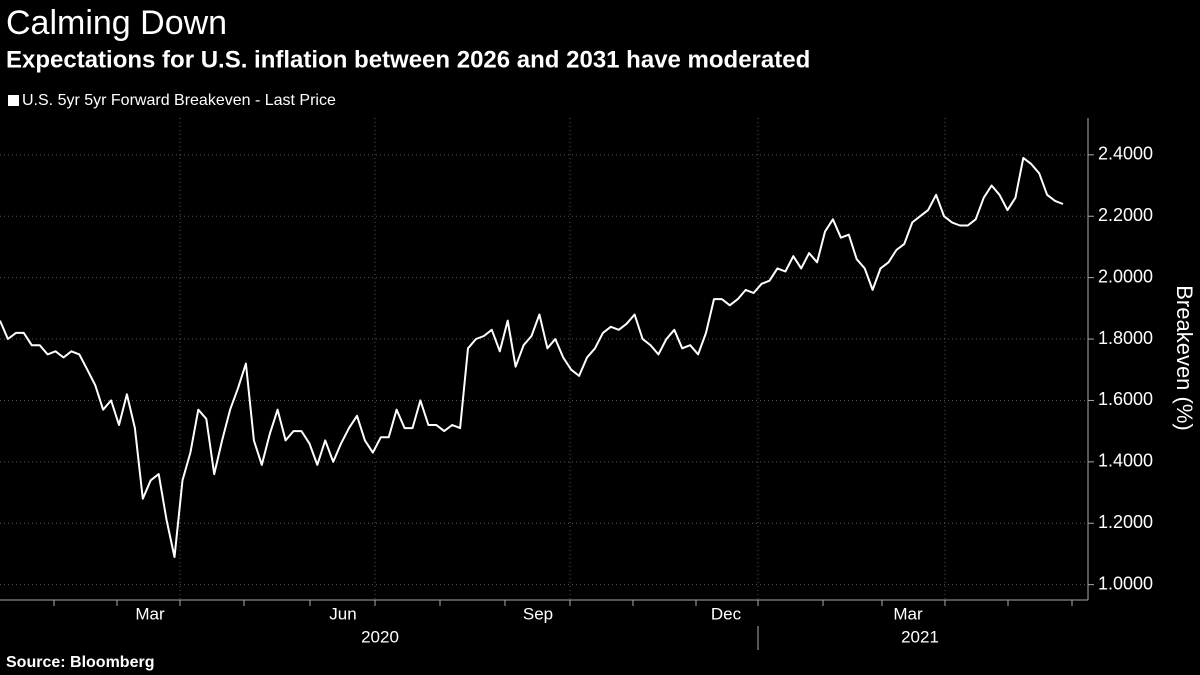  I want to click on year-label: 2021, so click(920, 636).